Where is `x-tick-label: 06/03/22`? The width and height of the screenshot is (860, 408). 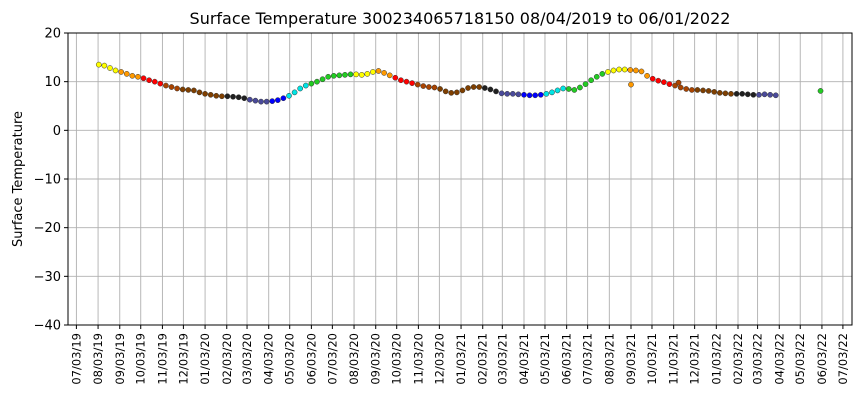
x-tick-label: 06/03/22 is located at coordinates (822, 359).